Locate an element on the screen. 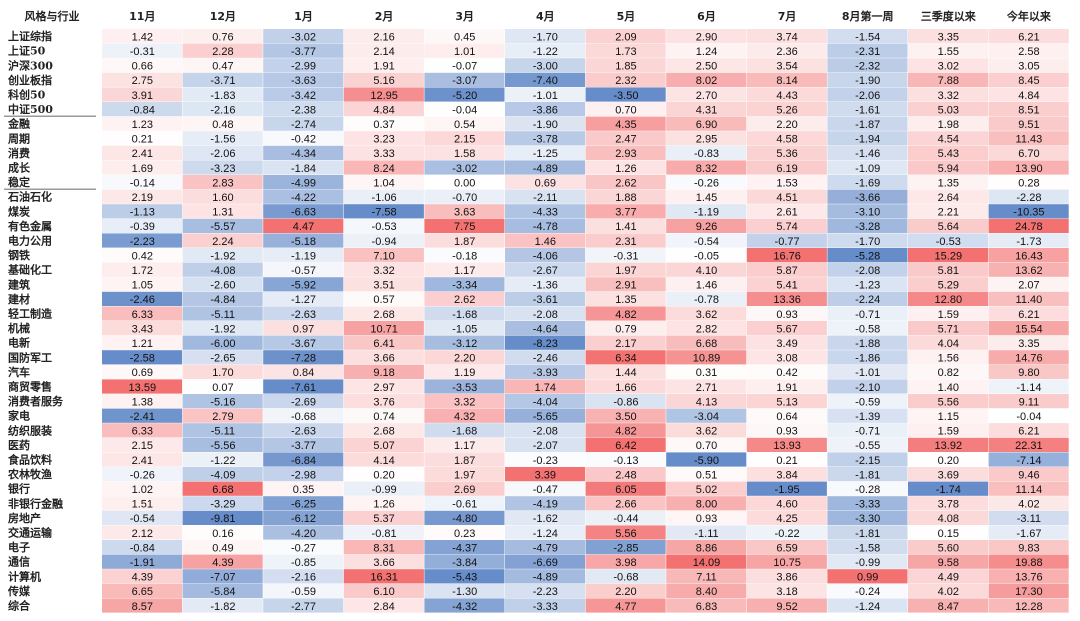 This screenshot has height=621, width=1080. cell-value: 2.66 is located at coordinates (625, 505).